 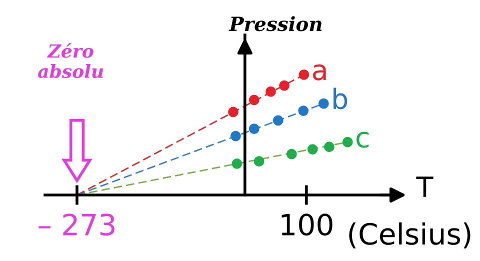 What do you see at coordinates (71, 60) in the screenshot?
I see `annotation: Zéro absolu` at bounding box center [71, 60].